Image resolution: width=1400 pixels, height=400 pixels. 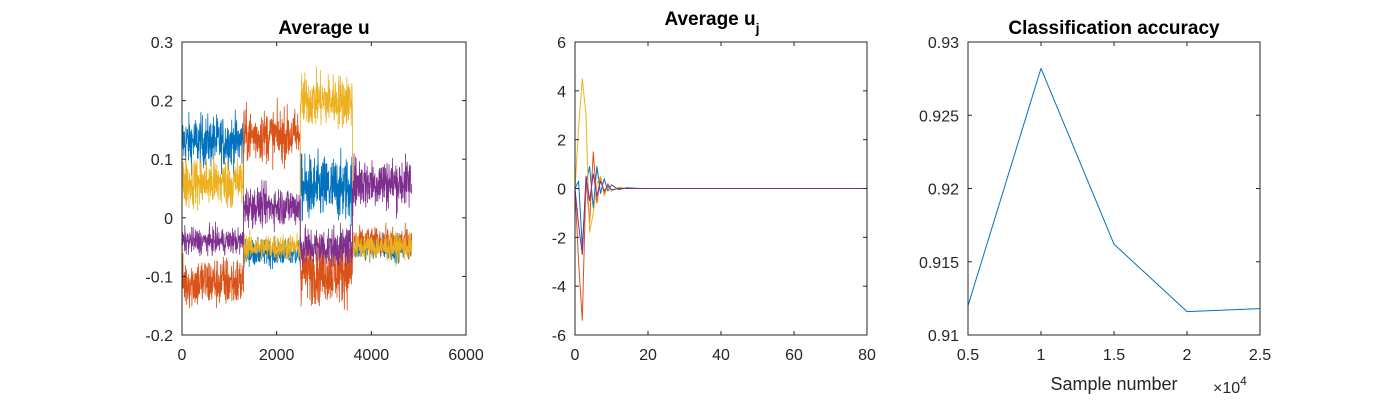 I want to click on y-tick-label: -0.2, so click(x=159, y=336).